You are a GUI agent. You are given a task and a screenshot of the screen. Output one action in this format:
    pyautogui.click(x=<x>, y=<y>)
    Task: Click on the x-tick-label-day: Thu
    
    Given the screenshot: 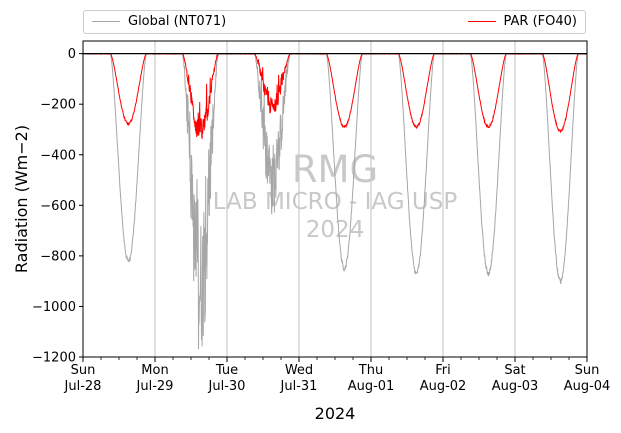 What is the action you would take?
    pyautogui.click(x=370, y=370)
    